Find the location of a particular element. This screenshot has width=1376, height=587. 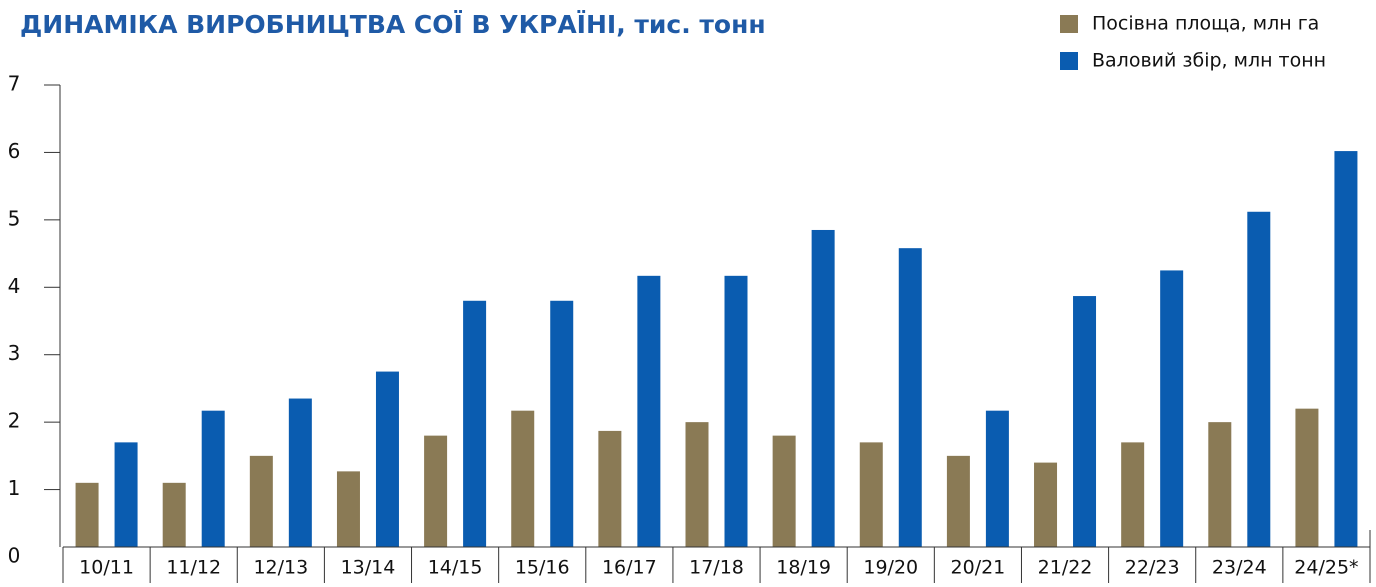

x-tick-label: 12/13 is located at coordinates (280, 568).